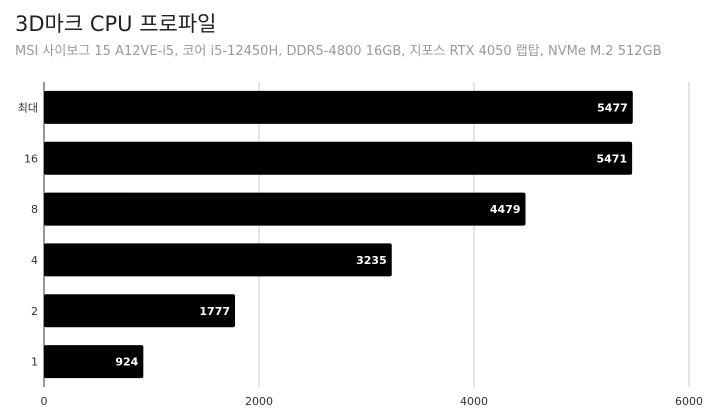 Image resolution: width=710 pixels, height=410 pixels. I want to click on data-label: 924, so click(126, 362).